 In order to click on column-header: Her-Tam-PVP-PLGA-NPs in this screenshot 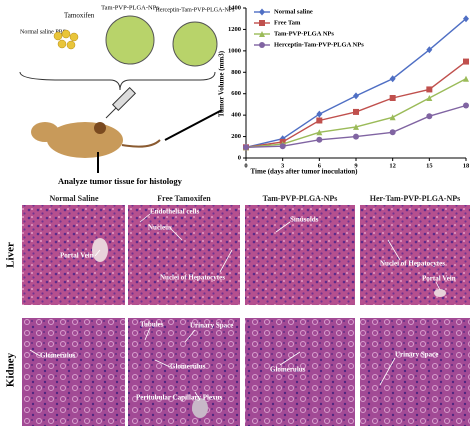, I will do `click(415, 198)`.